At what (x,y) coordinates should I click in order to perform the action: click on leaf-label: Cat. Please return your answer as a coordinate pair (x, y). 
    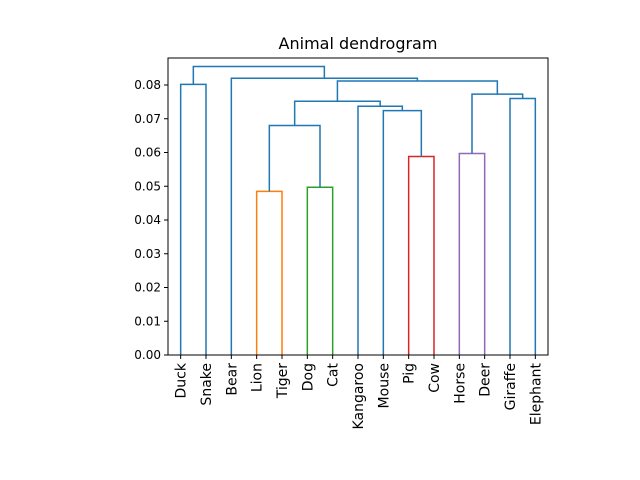
    Looking at the image, I should click on (334, 374).